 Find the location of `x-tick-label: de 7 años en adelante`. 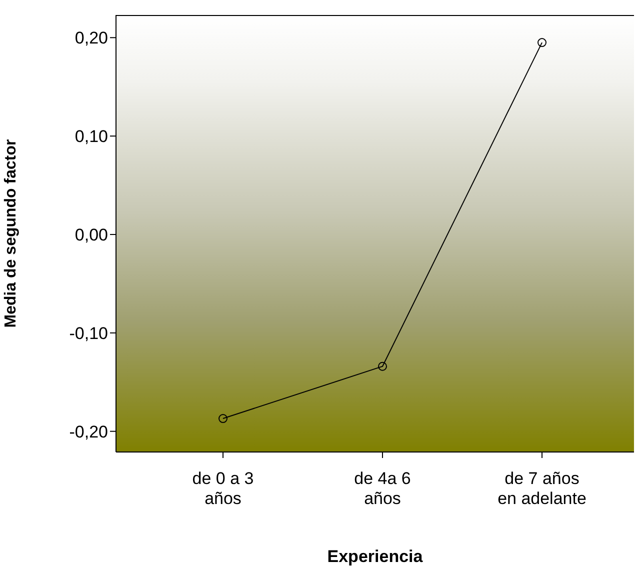

x-tick-label: de 7 años en adelante is located at coordinates (542, 488).